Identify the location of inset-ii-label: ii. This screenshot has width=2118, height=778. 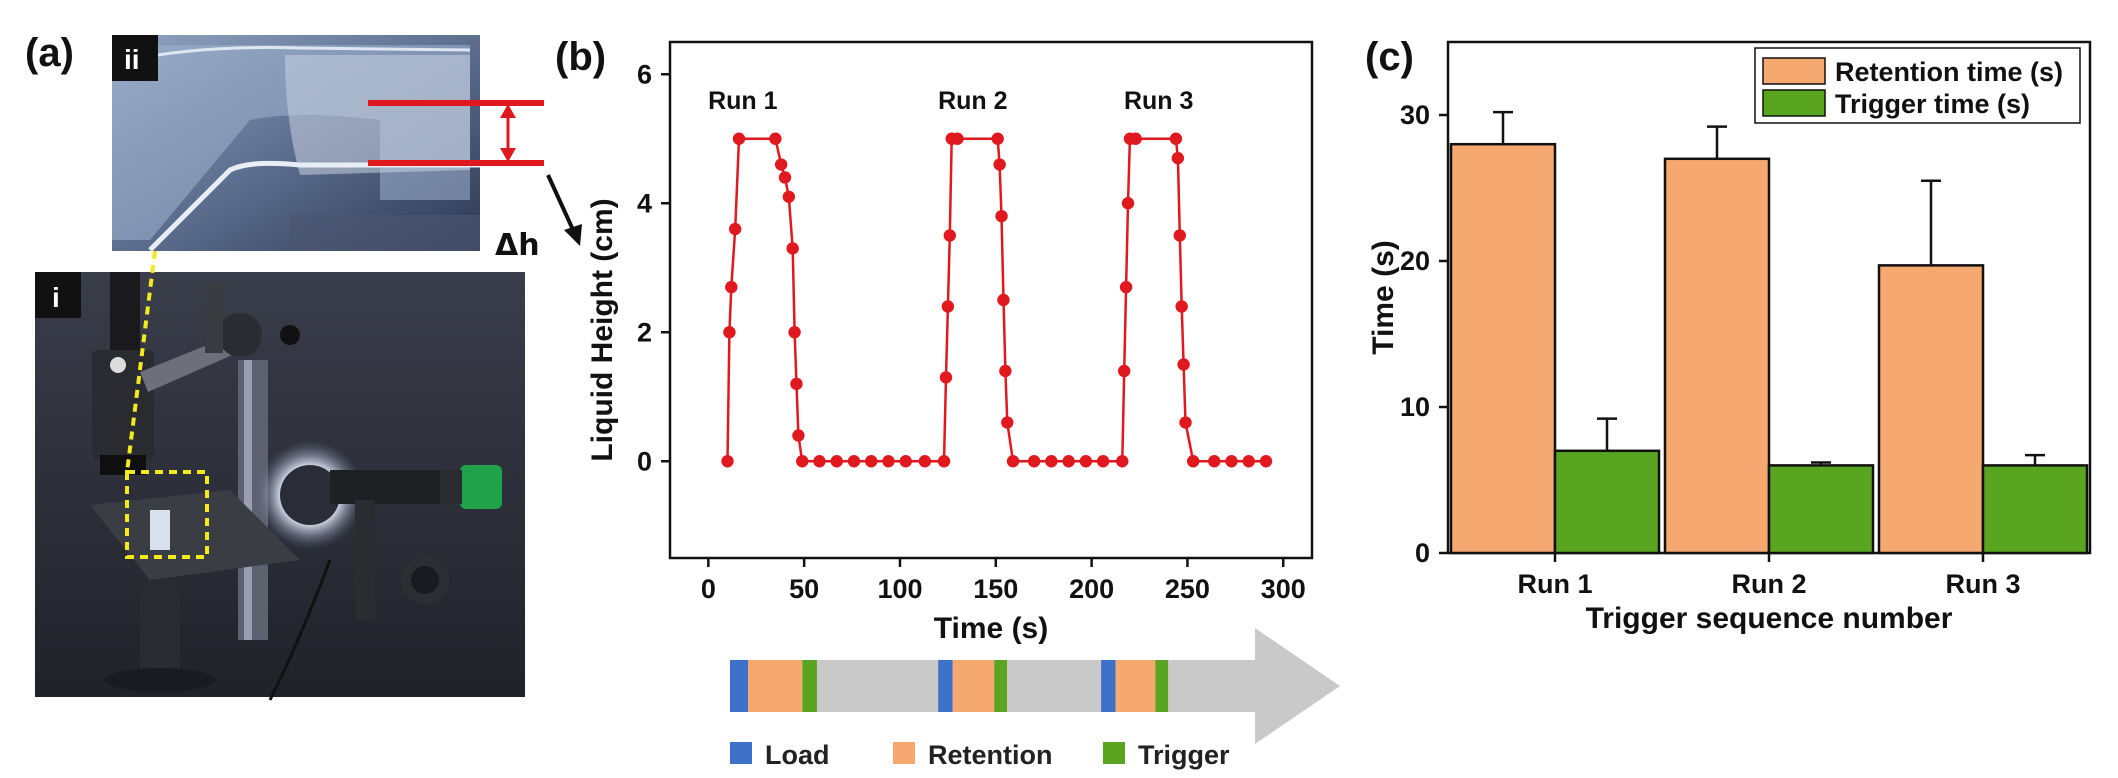
(132, 59).